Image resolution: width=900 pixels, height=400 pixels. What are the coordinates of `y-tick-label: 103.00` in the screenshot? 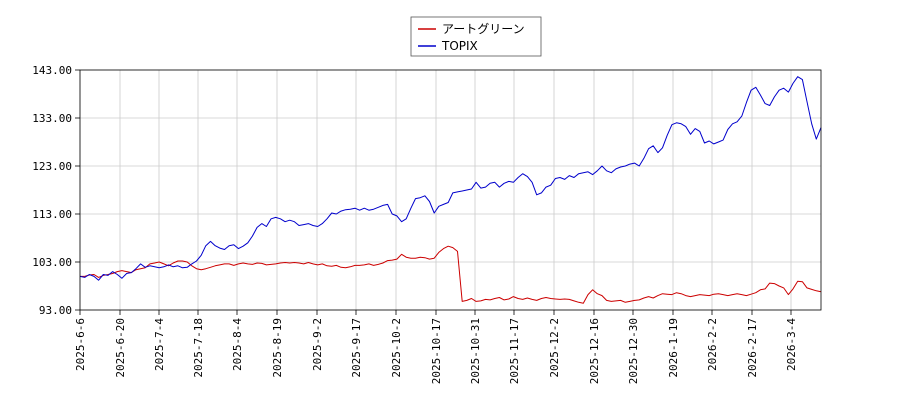 It's located at (52, 262).